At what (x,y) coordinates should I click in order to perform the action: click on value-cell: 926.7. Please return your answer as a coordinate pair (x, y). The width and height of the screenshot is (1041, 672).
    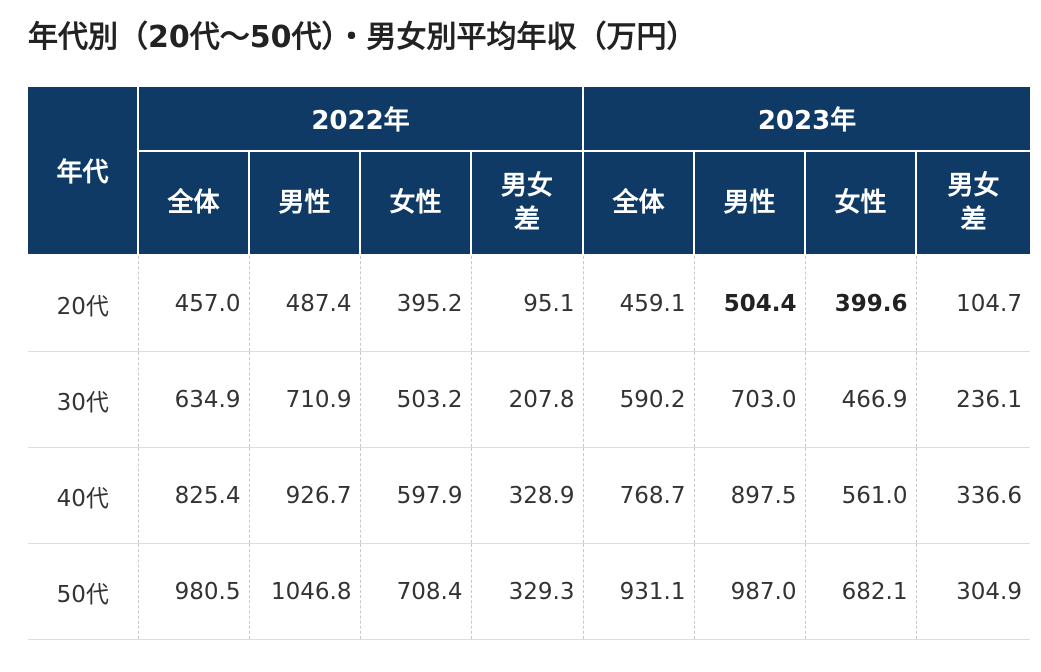
    Looking at the image, I should click on (304, 495).